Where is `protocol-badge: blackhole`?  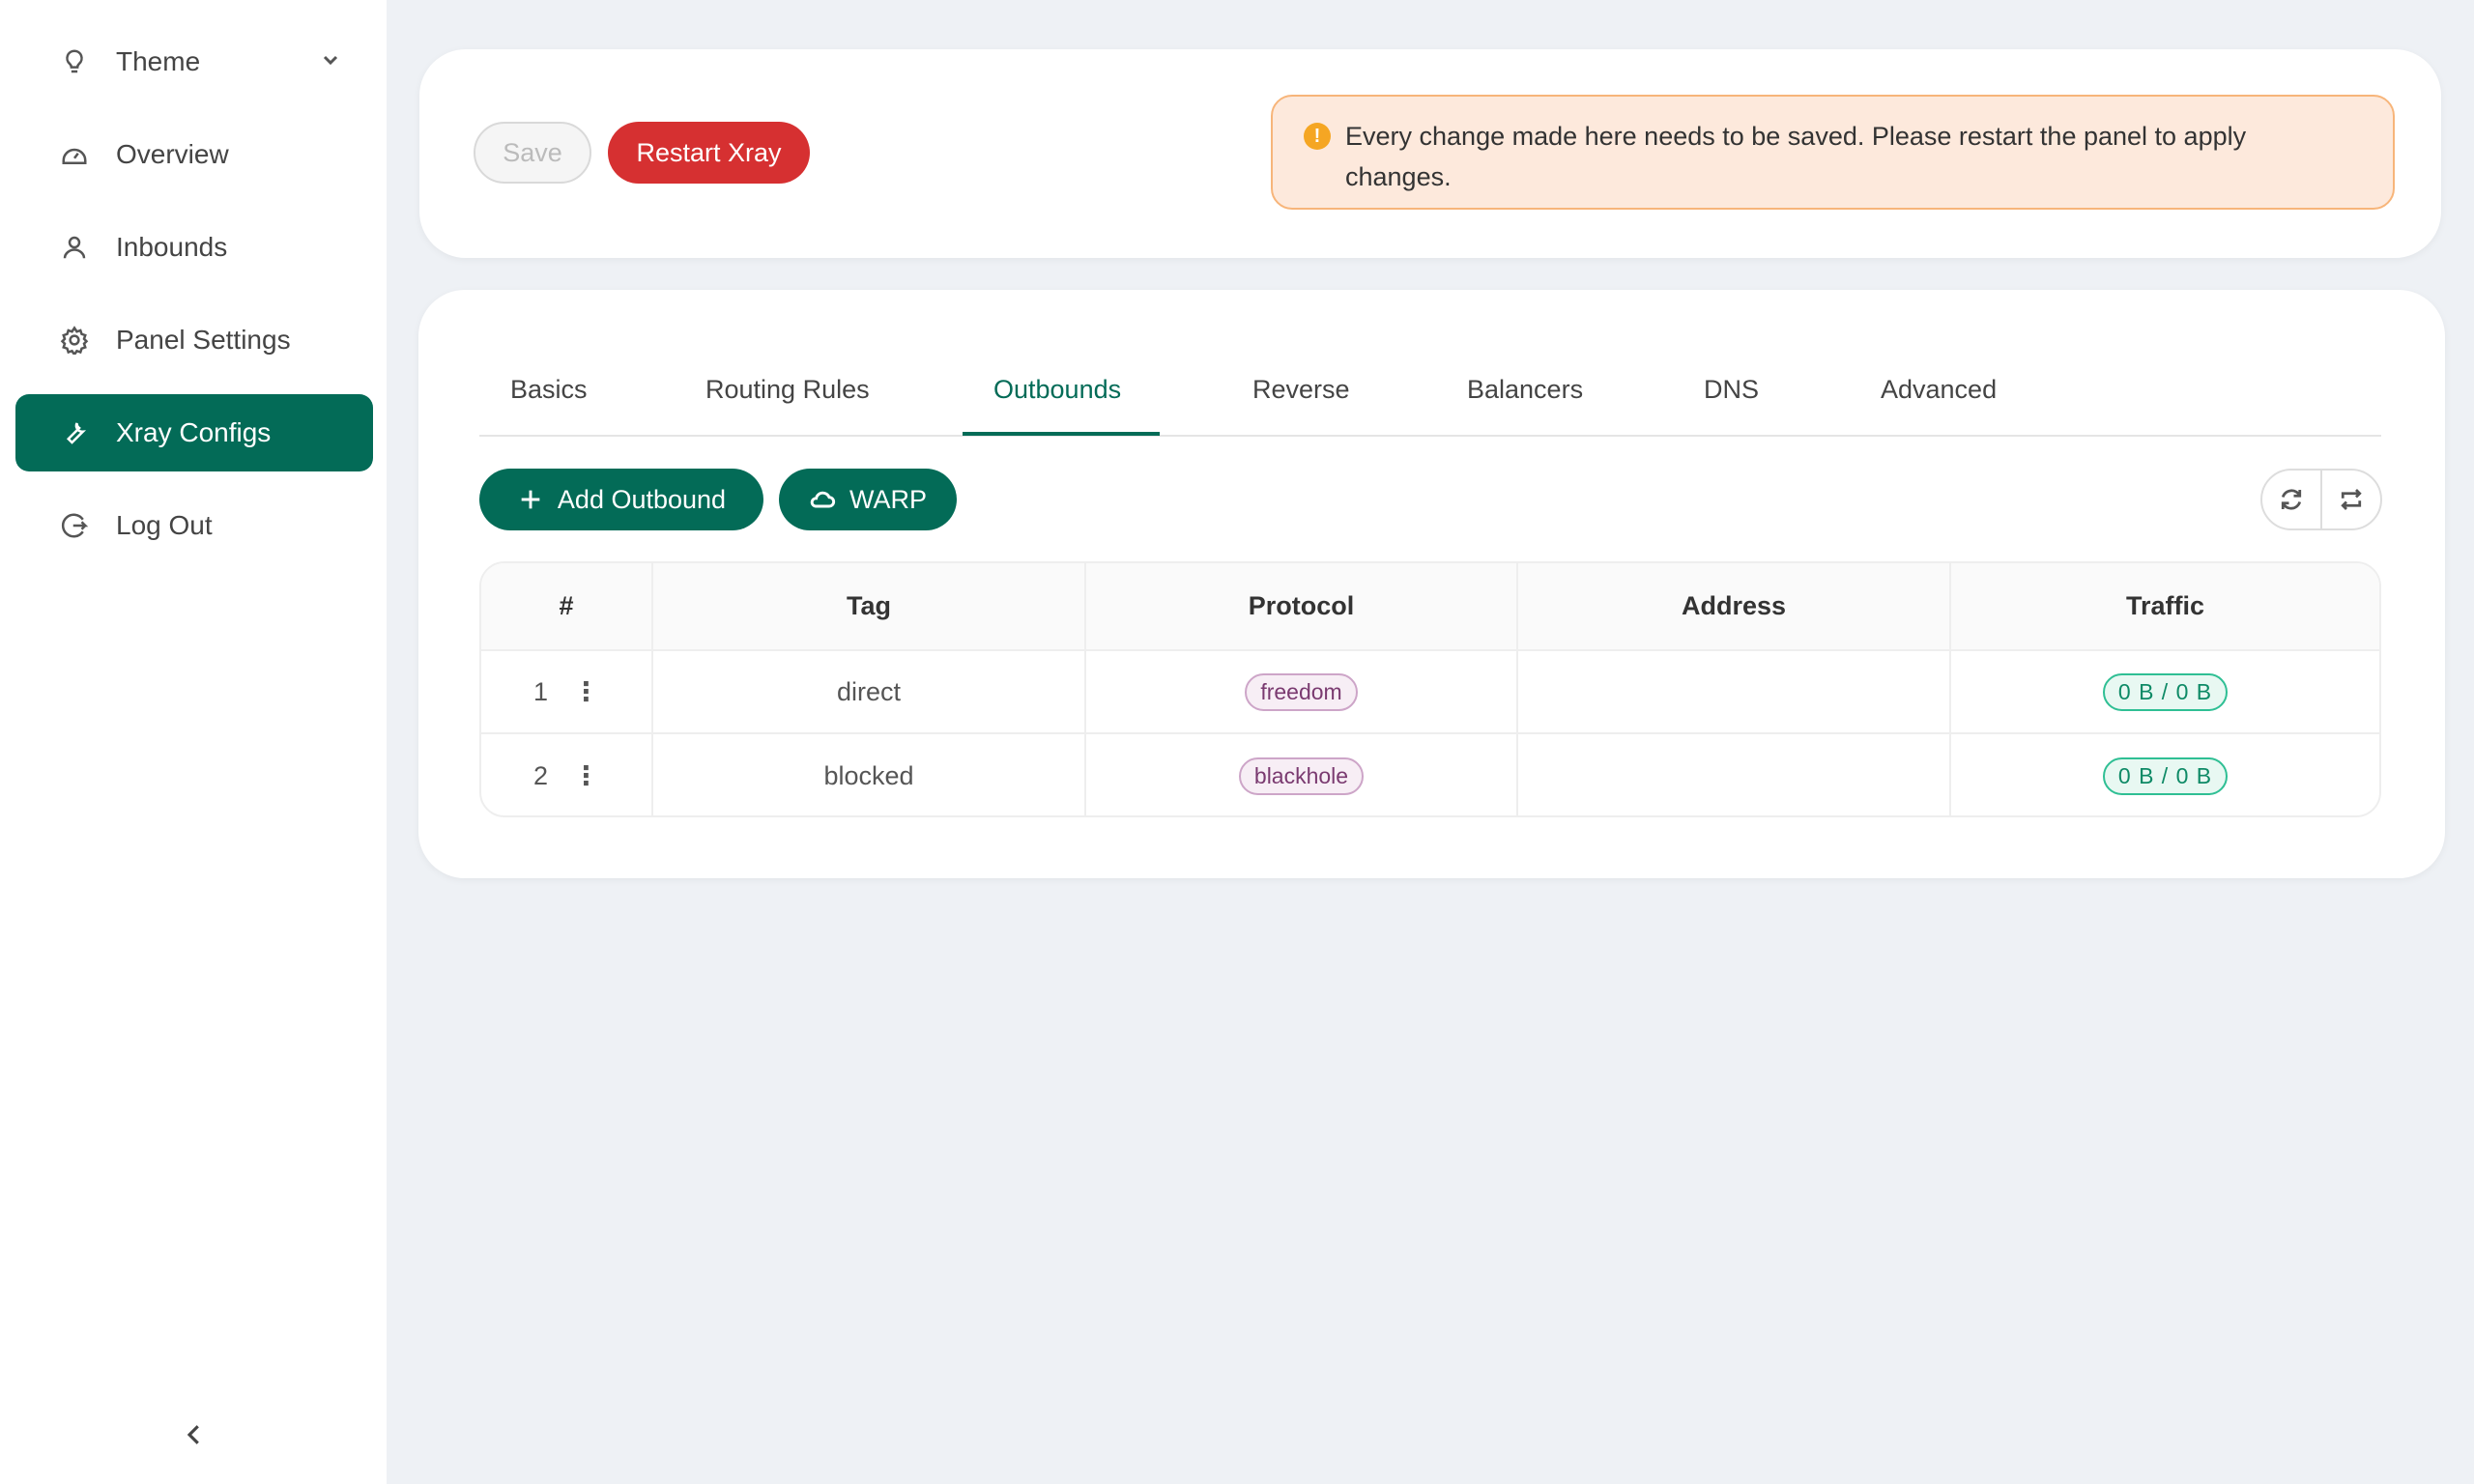
protocol-badge: blackhole is located at coordinates (1302, 776).